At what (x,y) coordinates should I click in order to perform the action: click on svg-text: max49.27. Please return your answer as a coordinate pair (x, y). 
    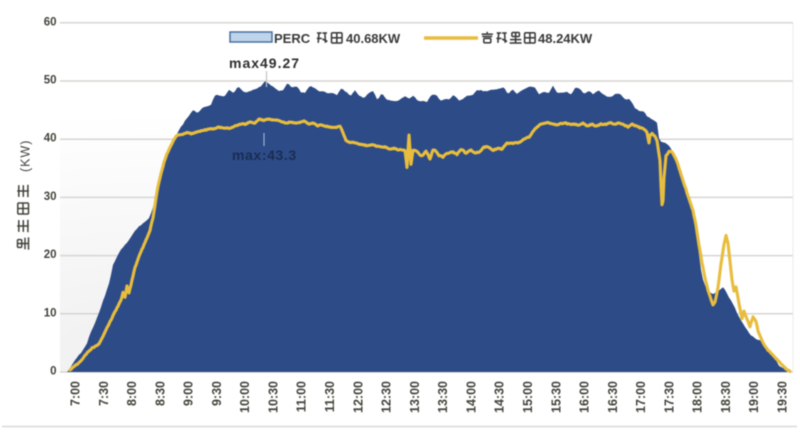
    Looking at the image, I should click on (264, 63).